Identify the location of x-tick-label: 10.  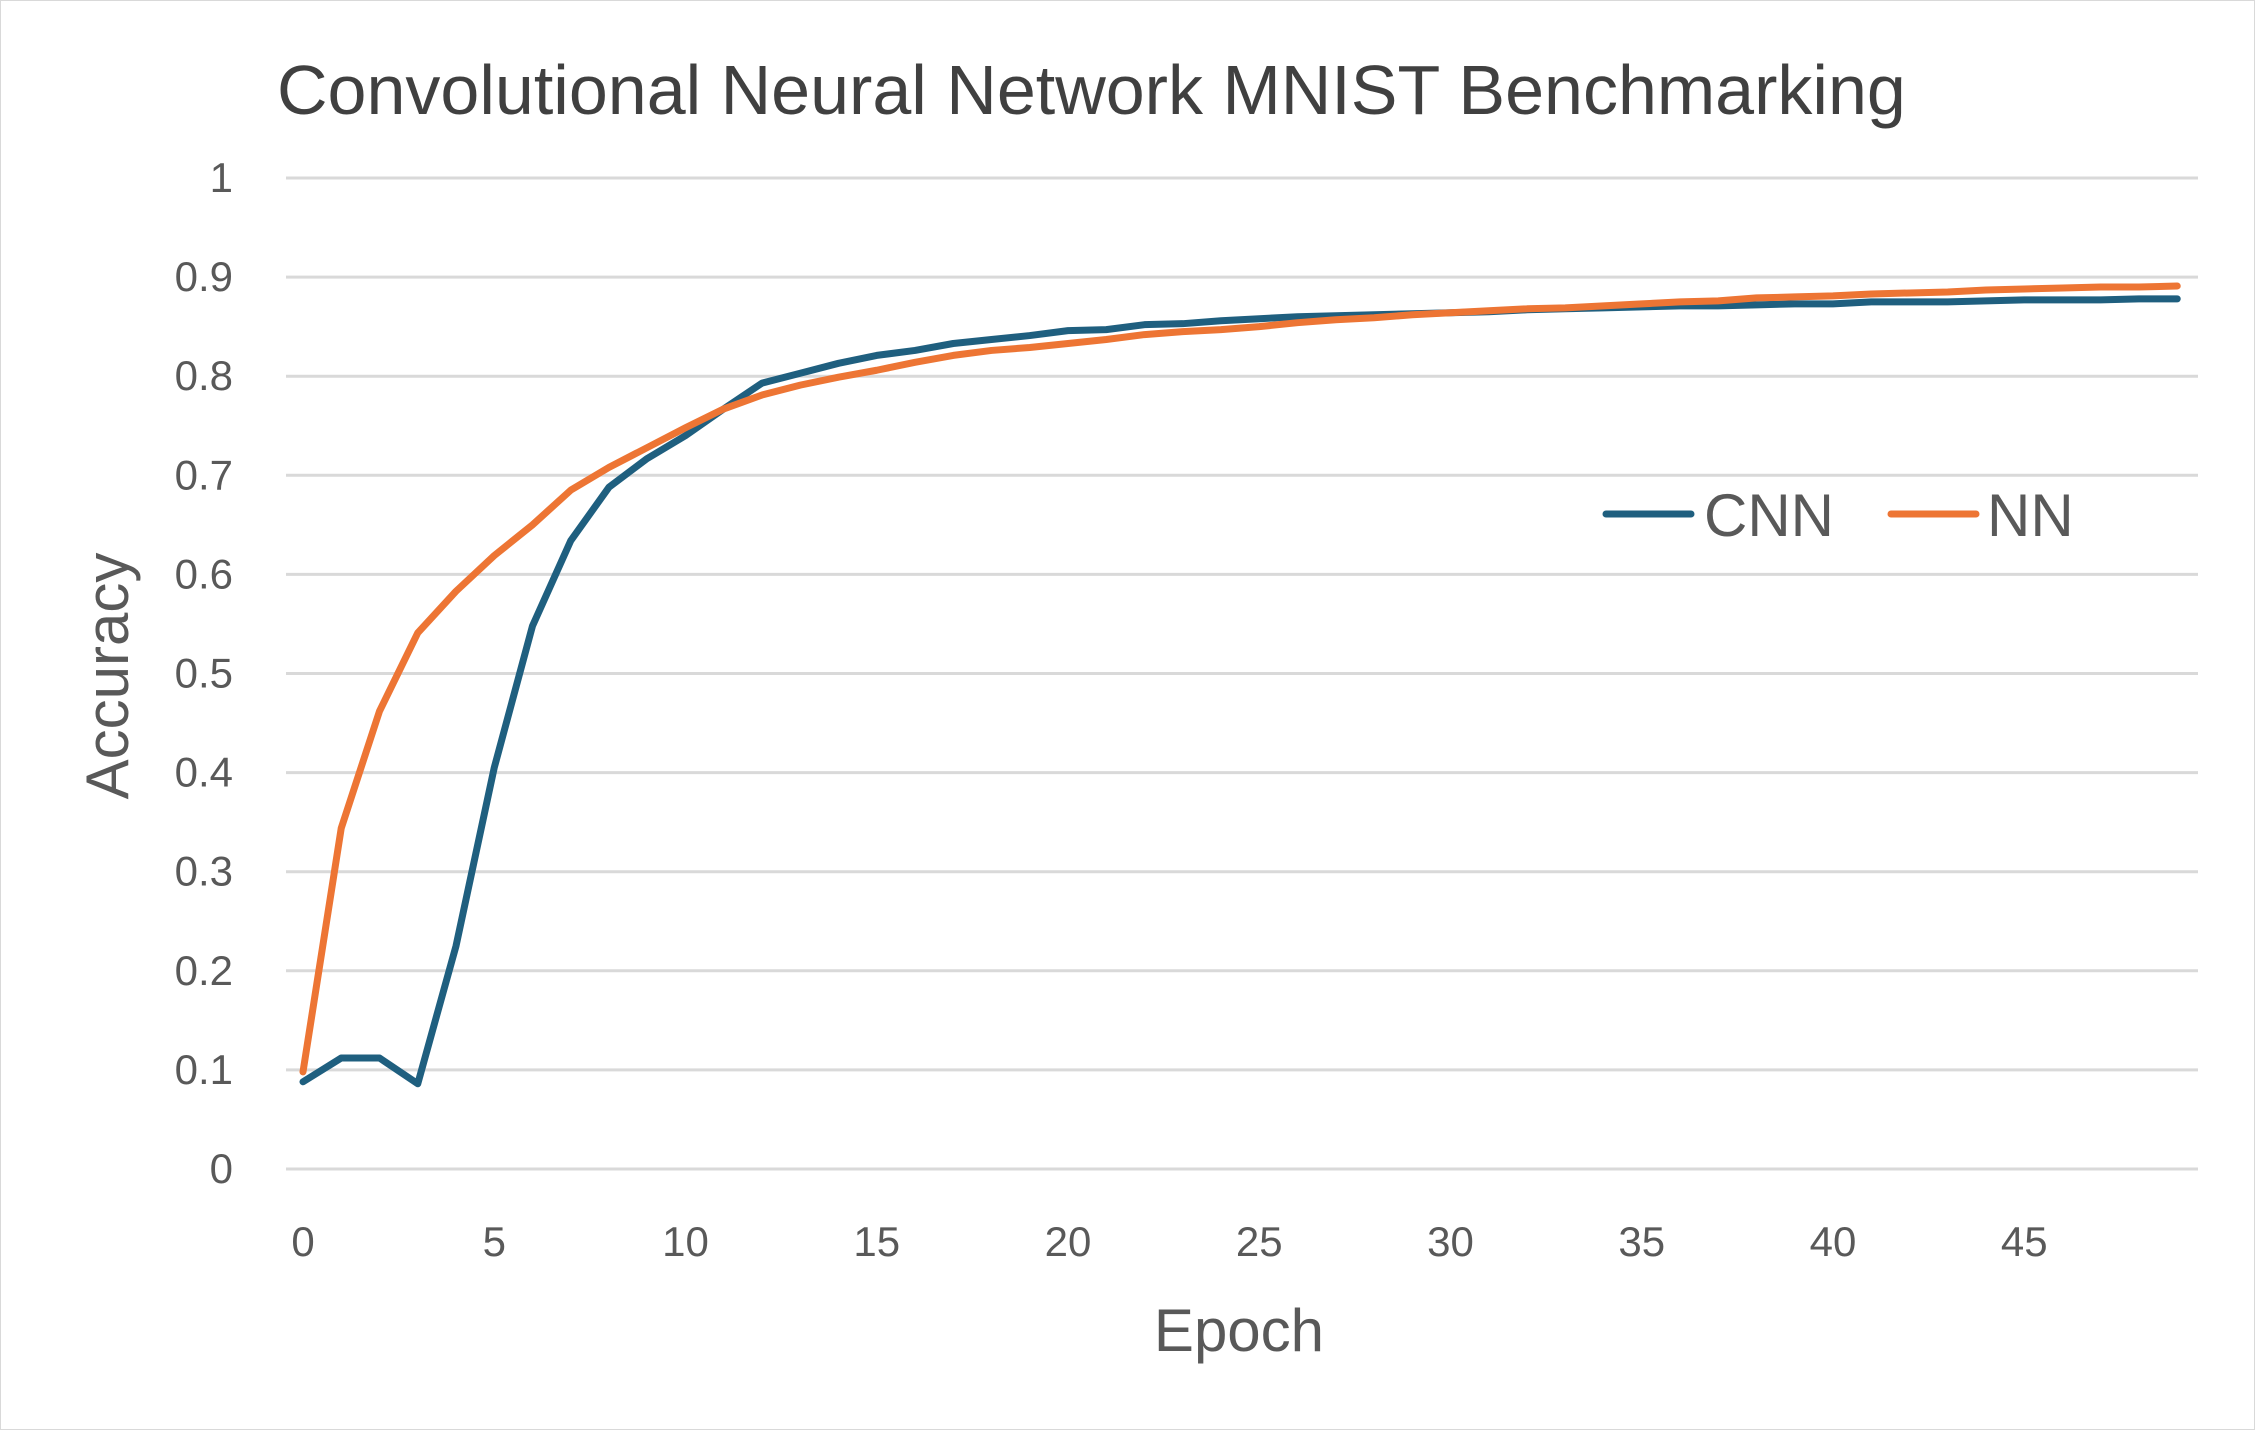
(685, 1241).